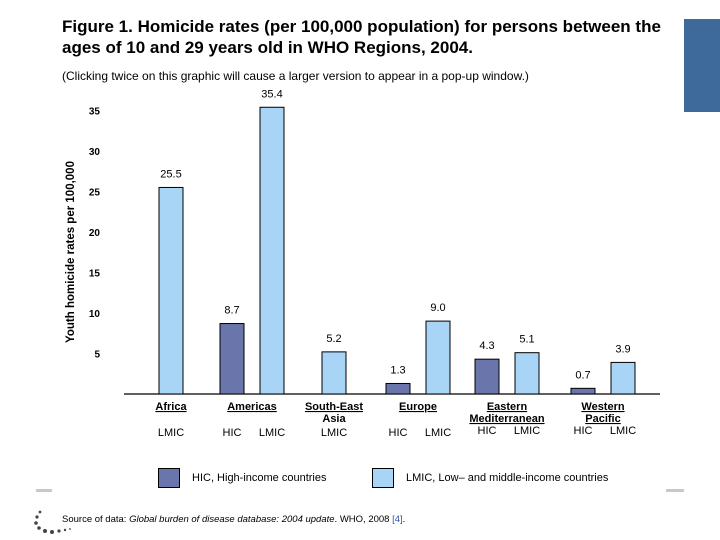 The width and height of the screenshot is (720, 540). I want to click on y-tick-label: 10, so click(95, 314).